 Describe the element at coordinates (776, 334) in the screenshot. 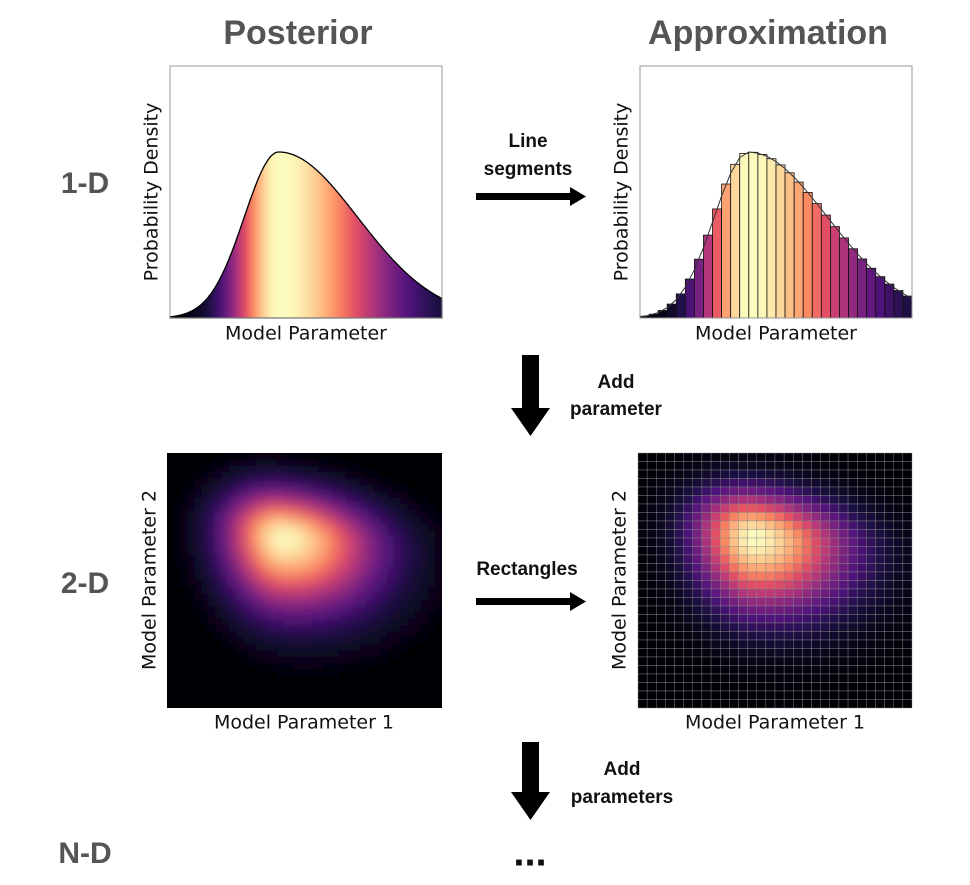

I see `x-axis-label: Model Parameter` at that location.